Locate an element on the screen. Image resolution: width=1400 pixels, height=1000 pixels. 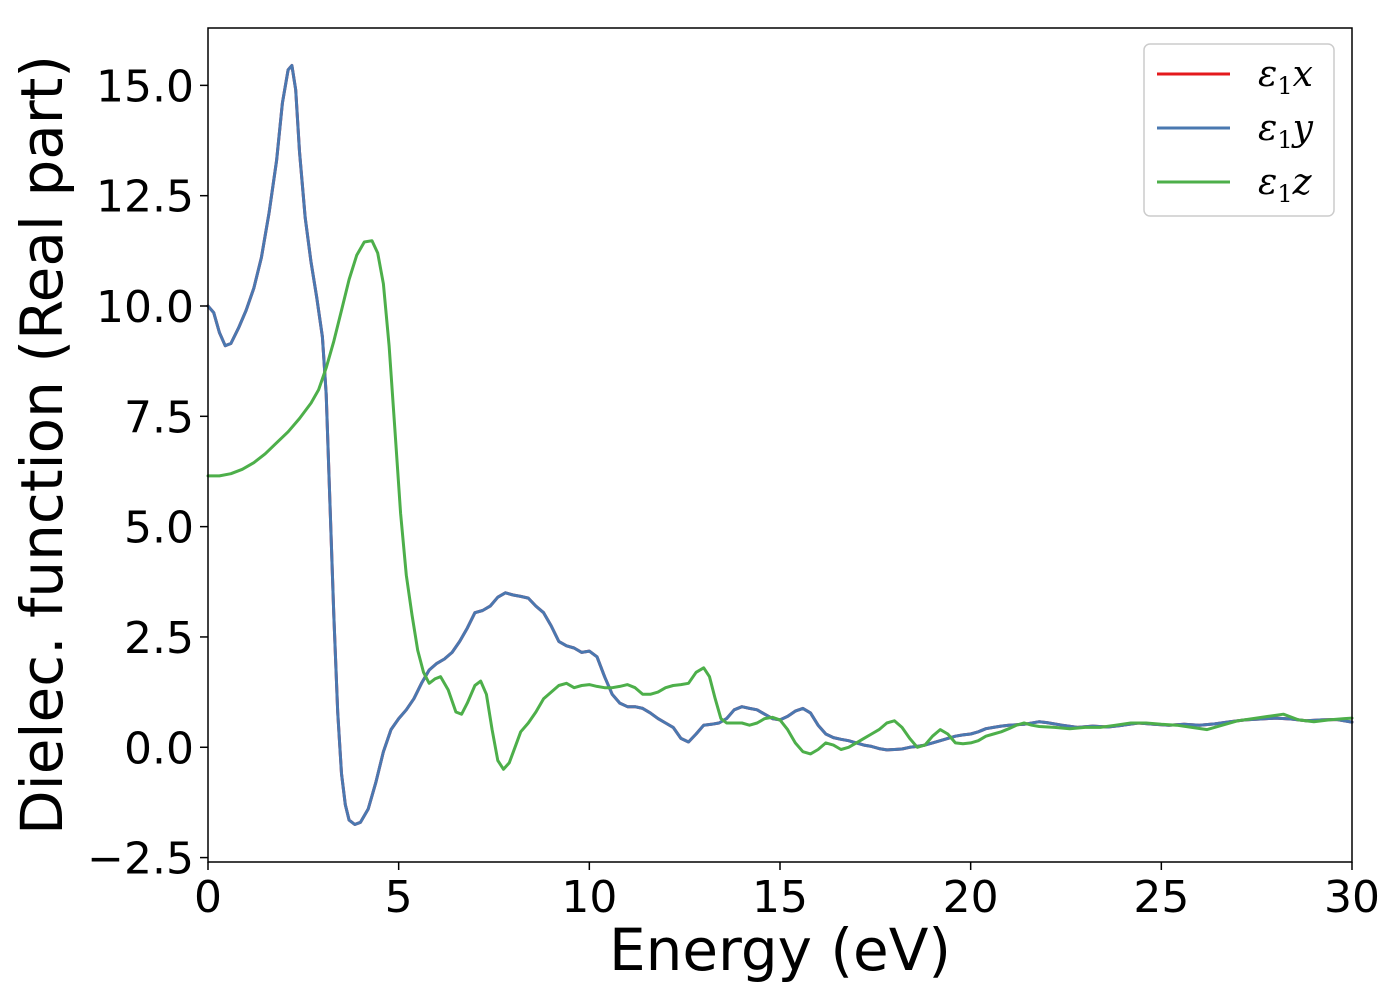
legend-label-component: x is located at coordinates (1303, 74).